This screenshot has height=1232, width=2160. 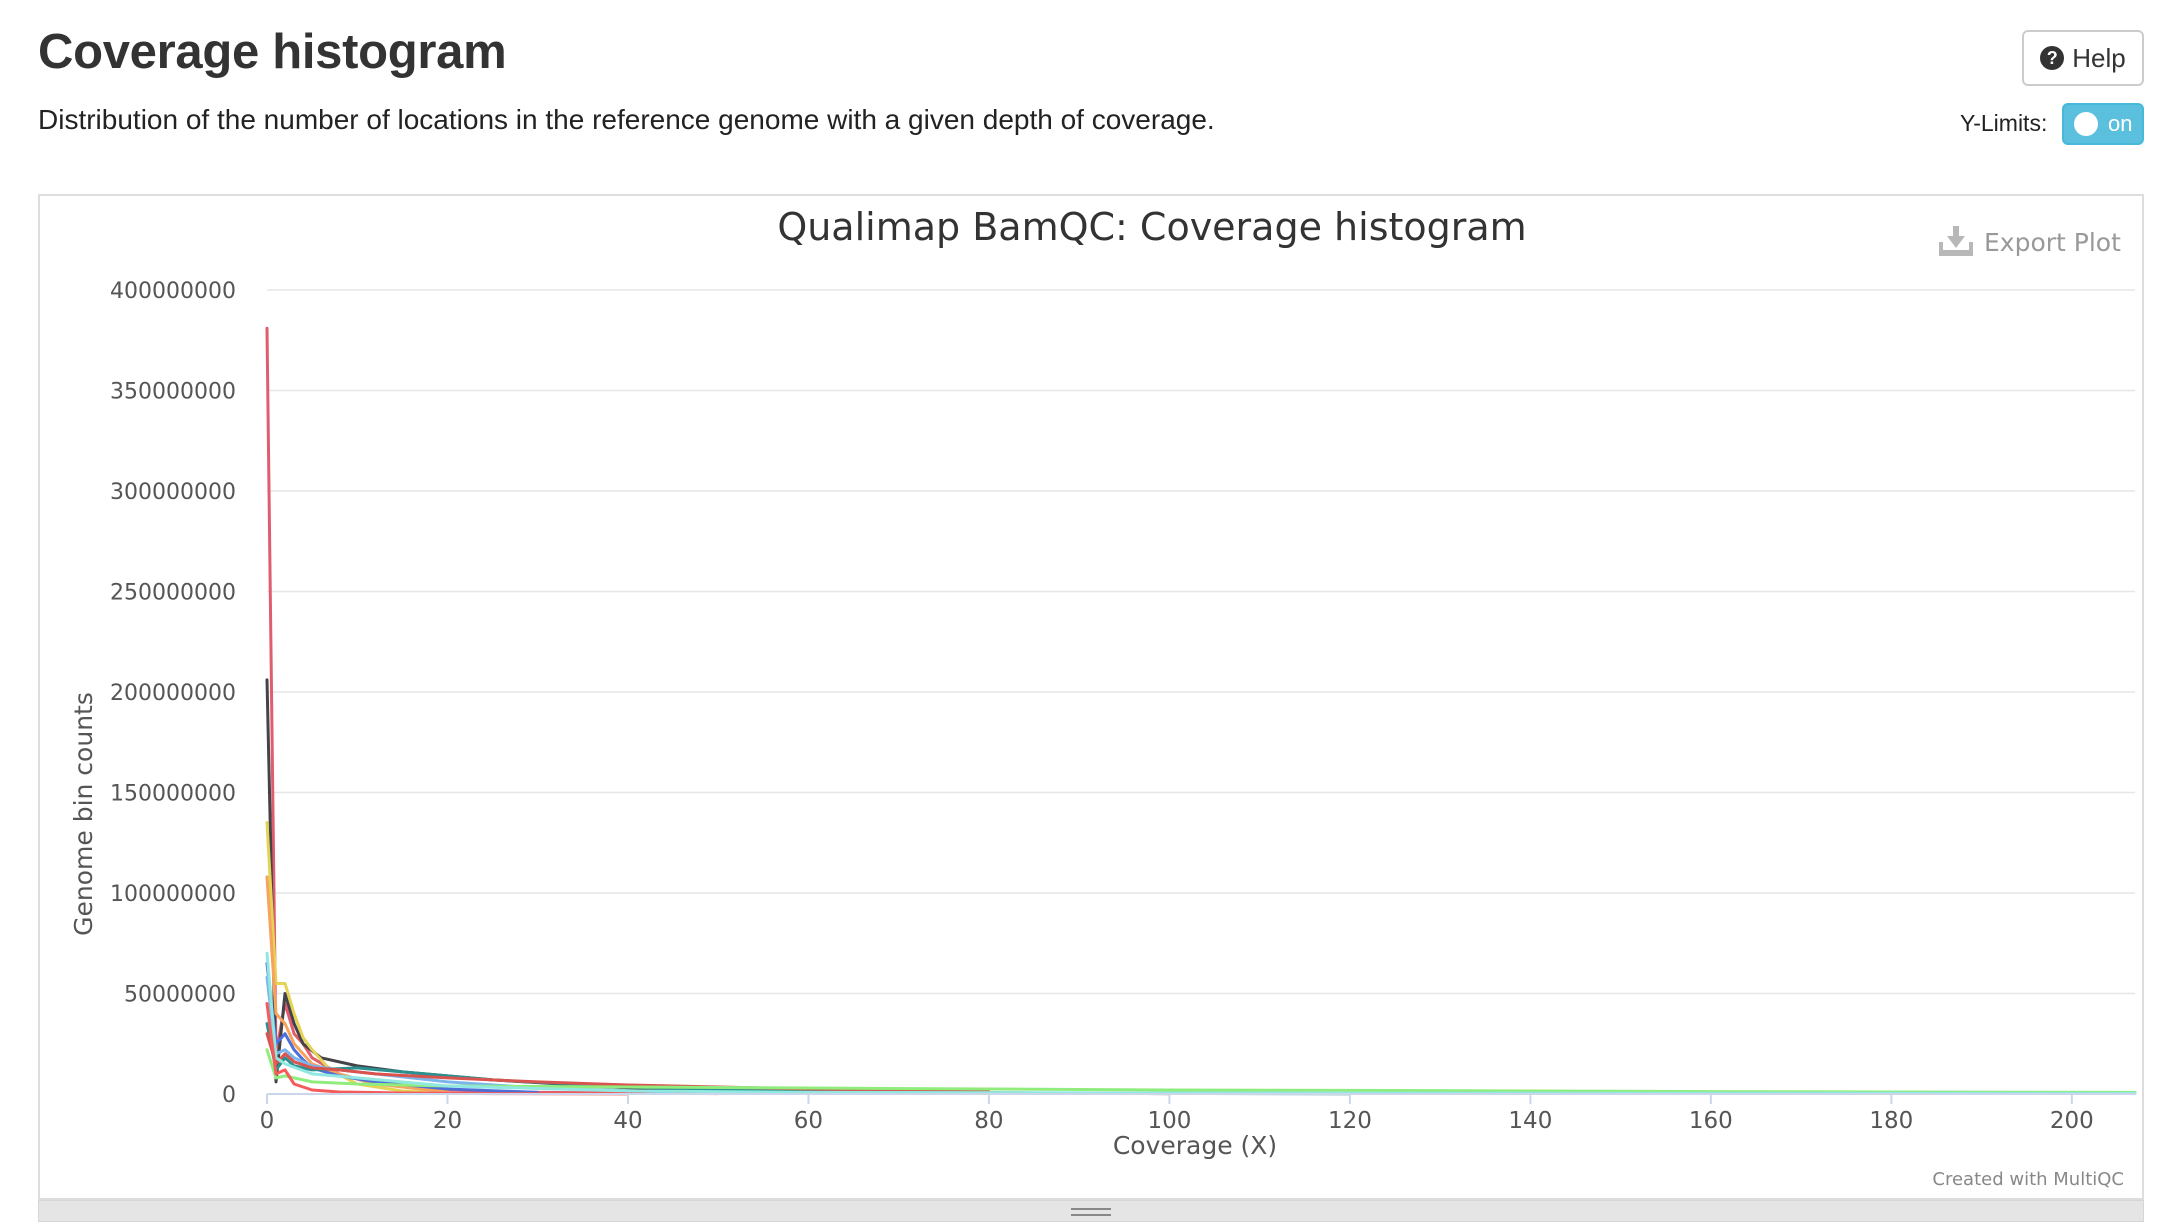 I want to click on y-axis-title: Genome bin counts, so click(x=83, y=814).